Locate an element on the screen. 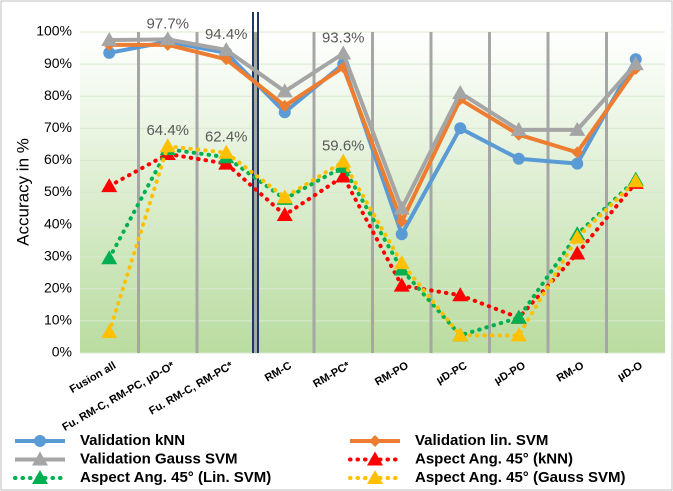 The width and height of the screenshot is (673, 491). y-tick-label: 0% is located at coordinates (62, 352).